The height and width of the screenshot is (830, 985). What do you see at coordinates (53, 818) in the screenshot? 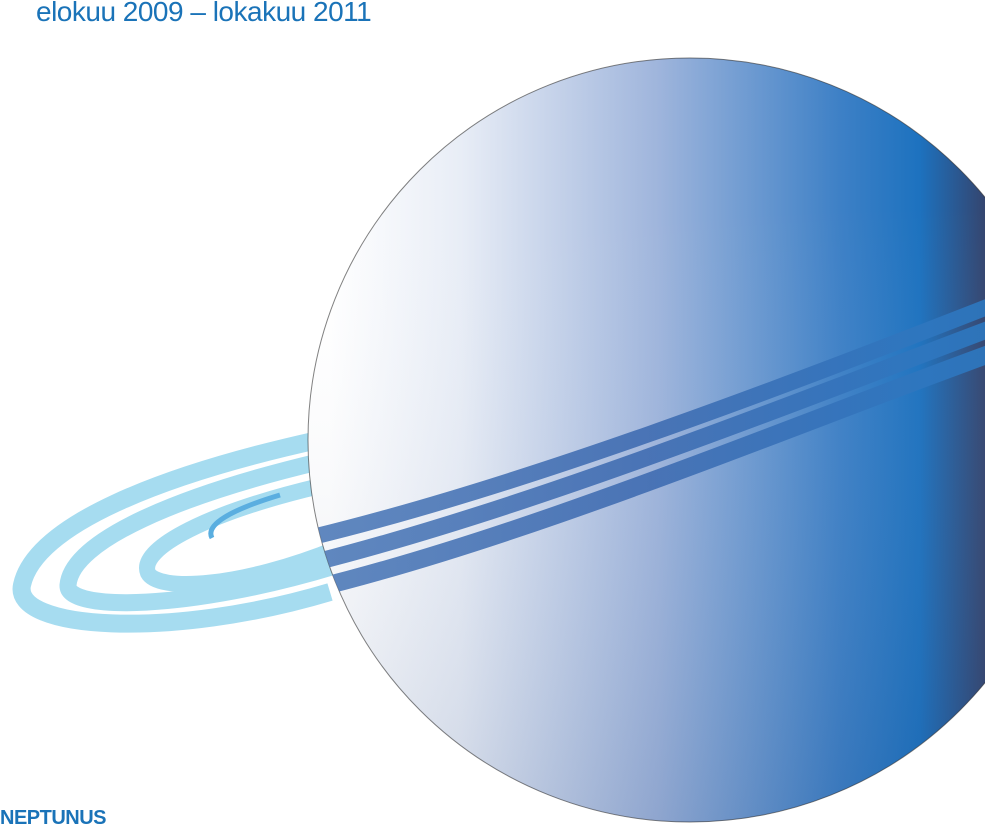
I see `neptunus-logo-text: NEPTUNUS` at bounding box center [53, 818].